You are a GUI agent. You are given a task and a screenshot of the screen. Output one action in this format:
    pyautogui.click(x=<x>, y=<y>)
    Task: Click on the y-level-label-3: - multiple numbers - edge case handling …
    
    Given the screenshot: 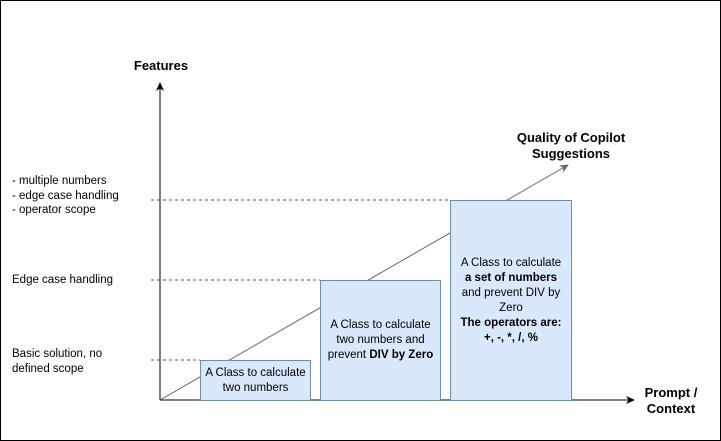 What is the action you would take?
    pyautogui.click(x=81, y=196)
    